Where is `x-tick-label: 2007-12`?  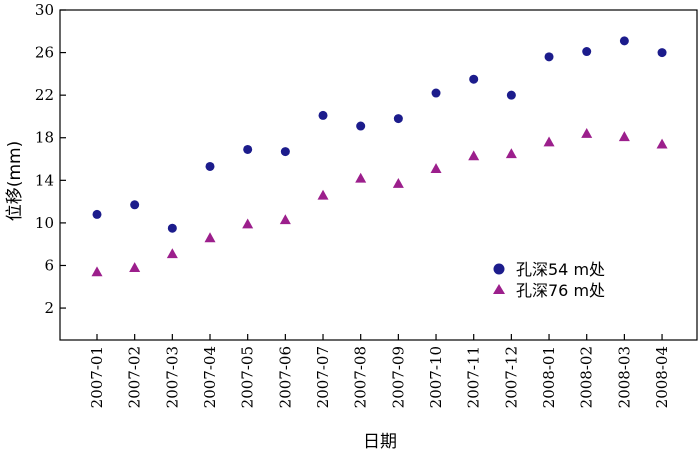 x-tick-label: 2007-12 is located at coordinates (511, 377).